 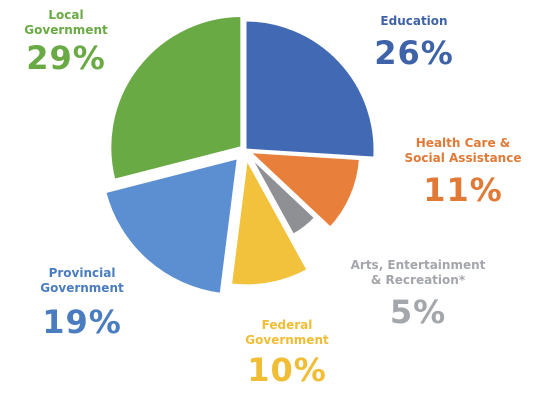 I want to click on label-local-government: Local Government 29%, so click(x=66, y=42).